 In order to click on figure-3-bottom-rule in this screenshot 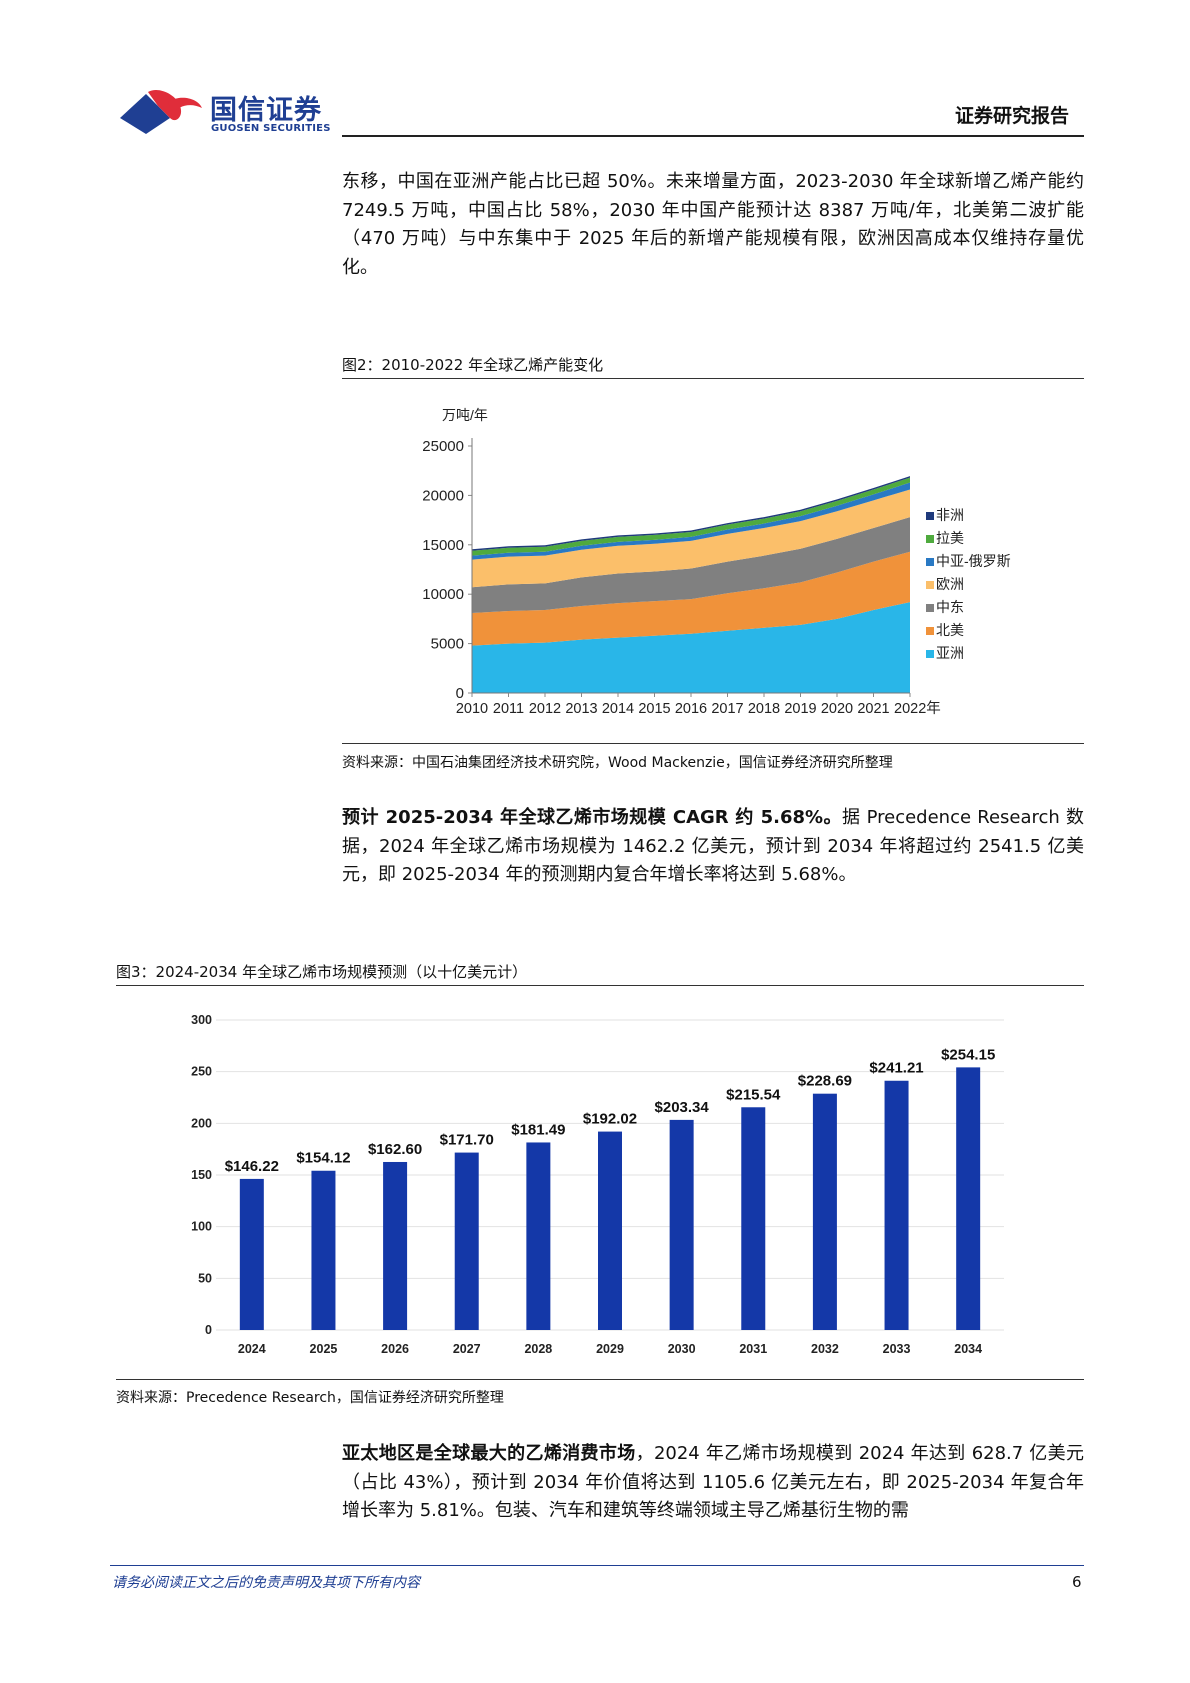, I will do `click(600, 1379)`.